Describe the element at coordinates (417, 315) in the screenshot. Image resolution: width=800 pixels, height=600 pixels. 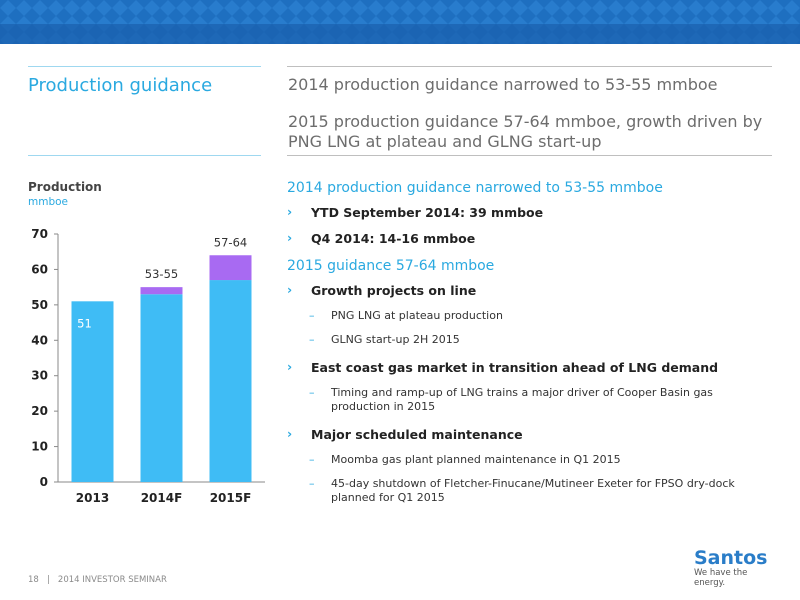
I see `sub-png-text: PNG LNG at plateau production` at that location.